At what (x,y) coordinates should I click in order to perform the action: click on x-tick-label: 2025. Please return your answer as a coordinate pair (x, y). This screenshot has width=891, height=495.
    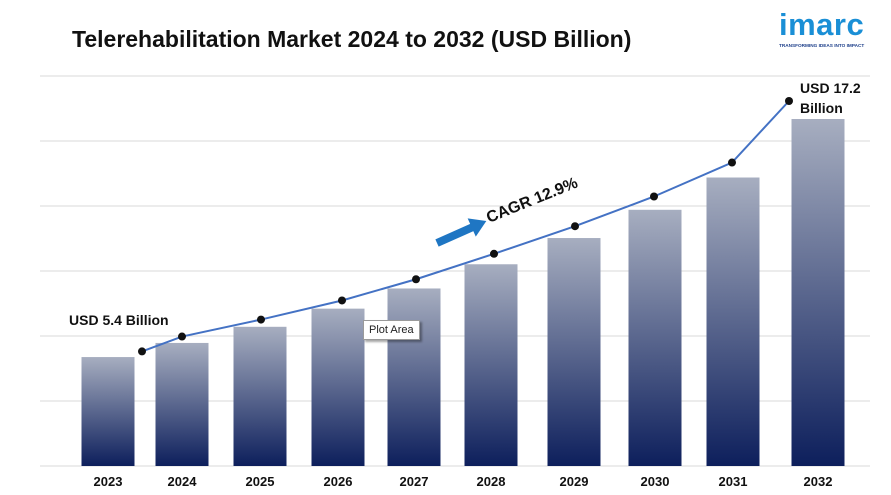
    Looking at the image, I should click on (260, 481).